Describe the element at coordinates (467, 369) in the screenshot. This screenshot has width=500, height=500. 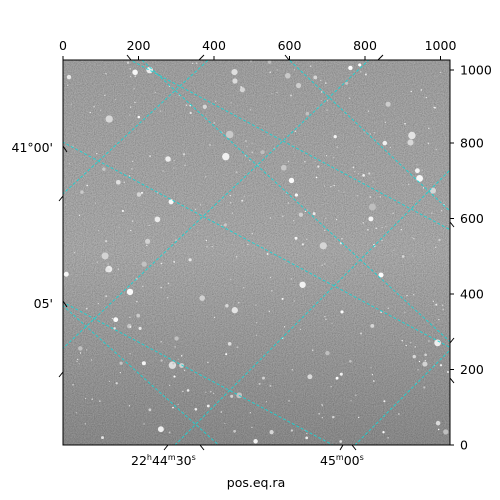
I see `right-tick: 200` at that location.